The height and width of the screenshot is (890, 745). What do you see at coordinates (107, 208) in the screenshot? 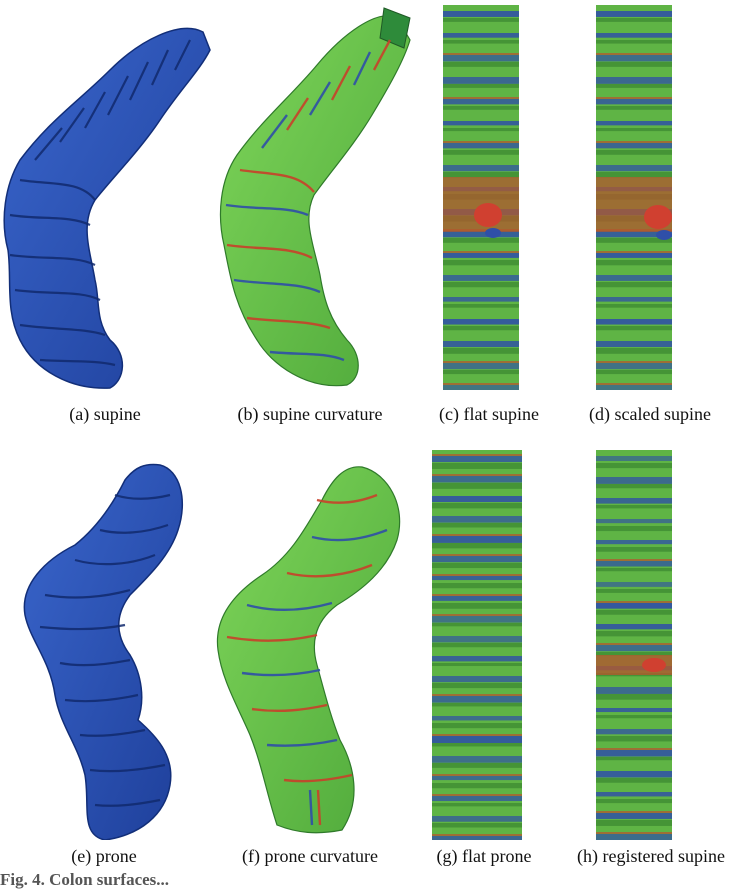
I see `supine-blue-surface` at bounding box center [107, 208].